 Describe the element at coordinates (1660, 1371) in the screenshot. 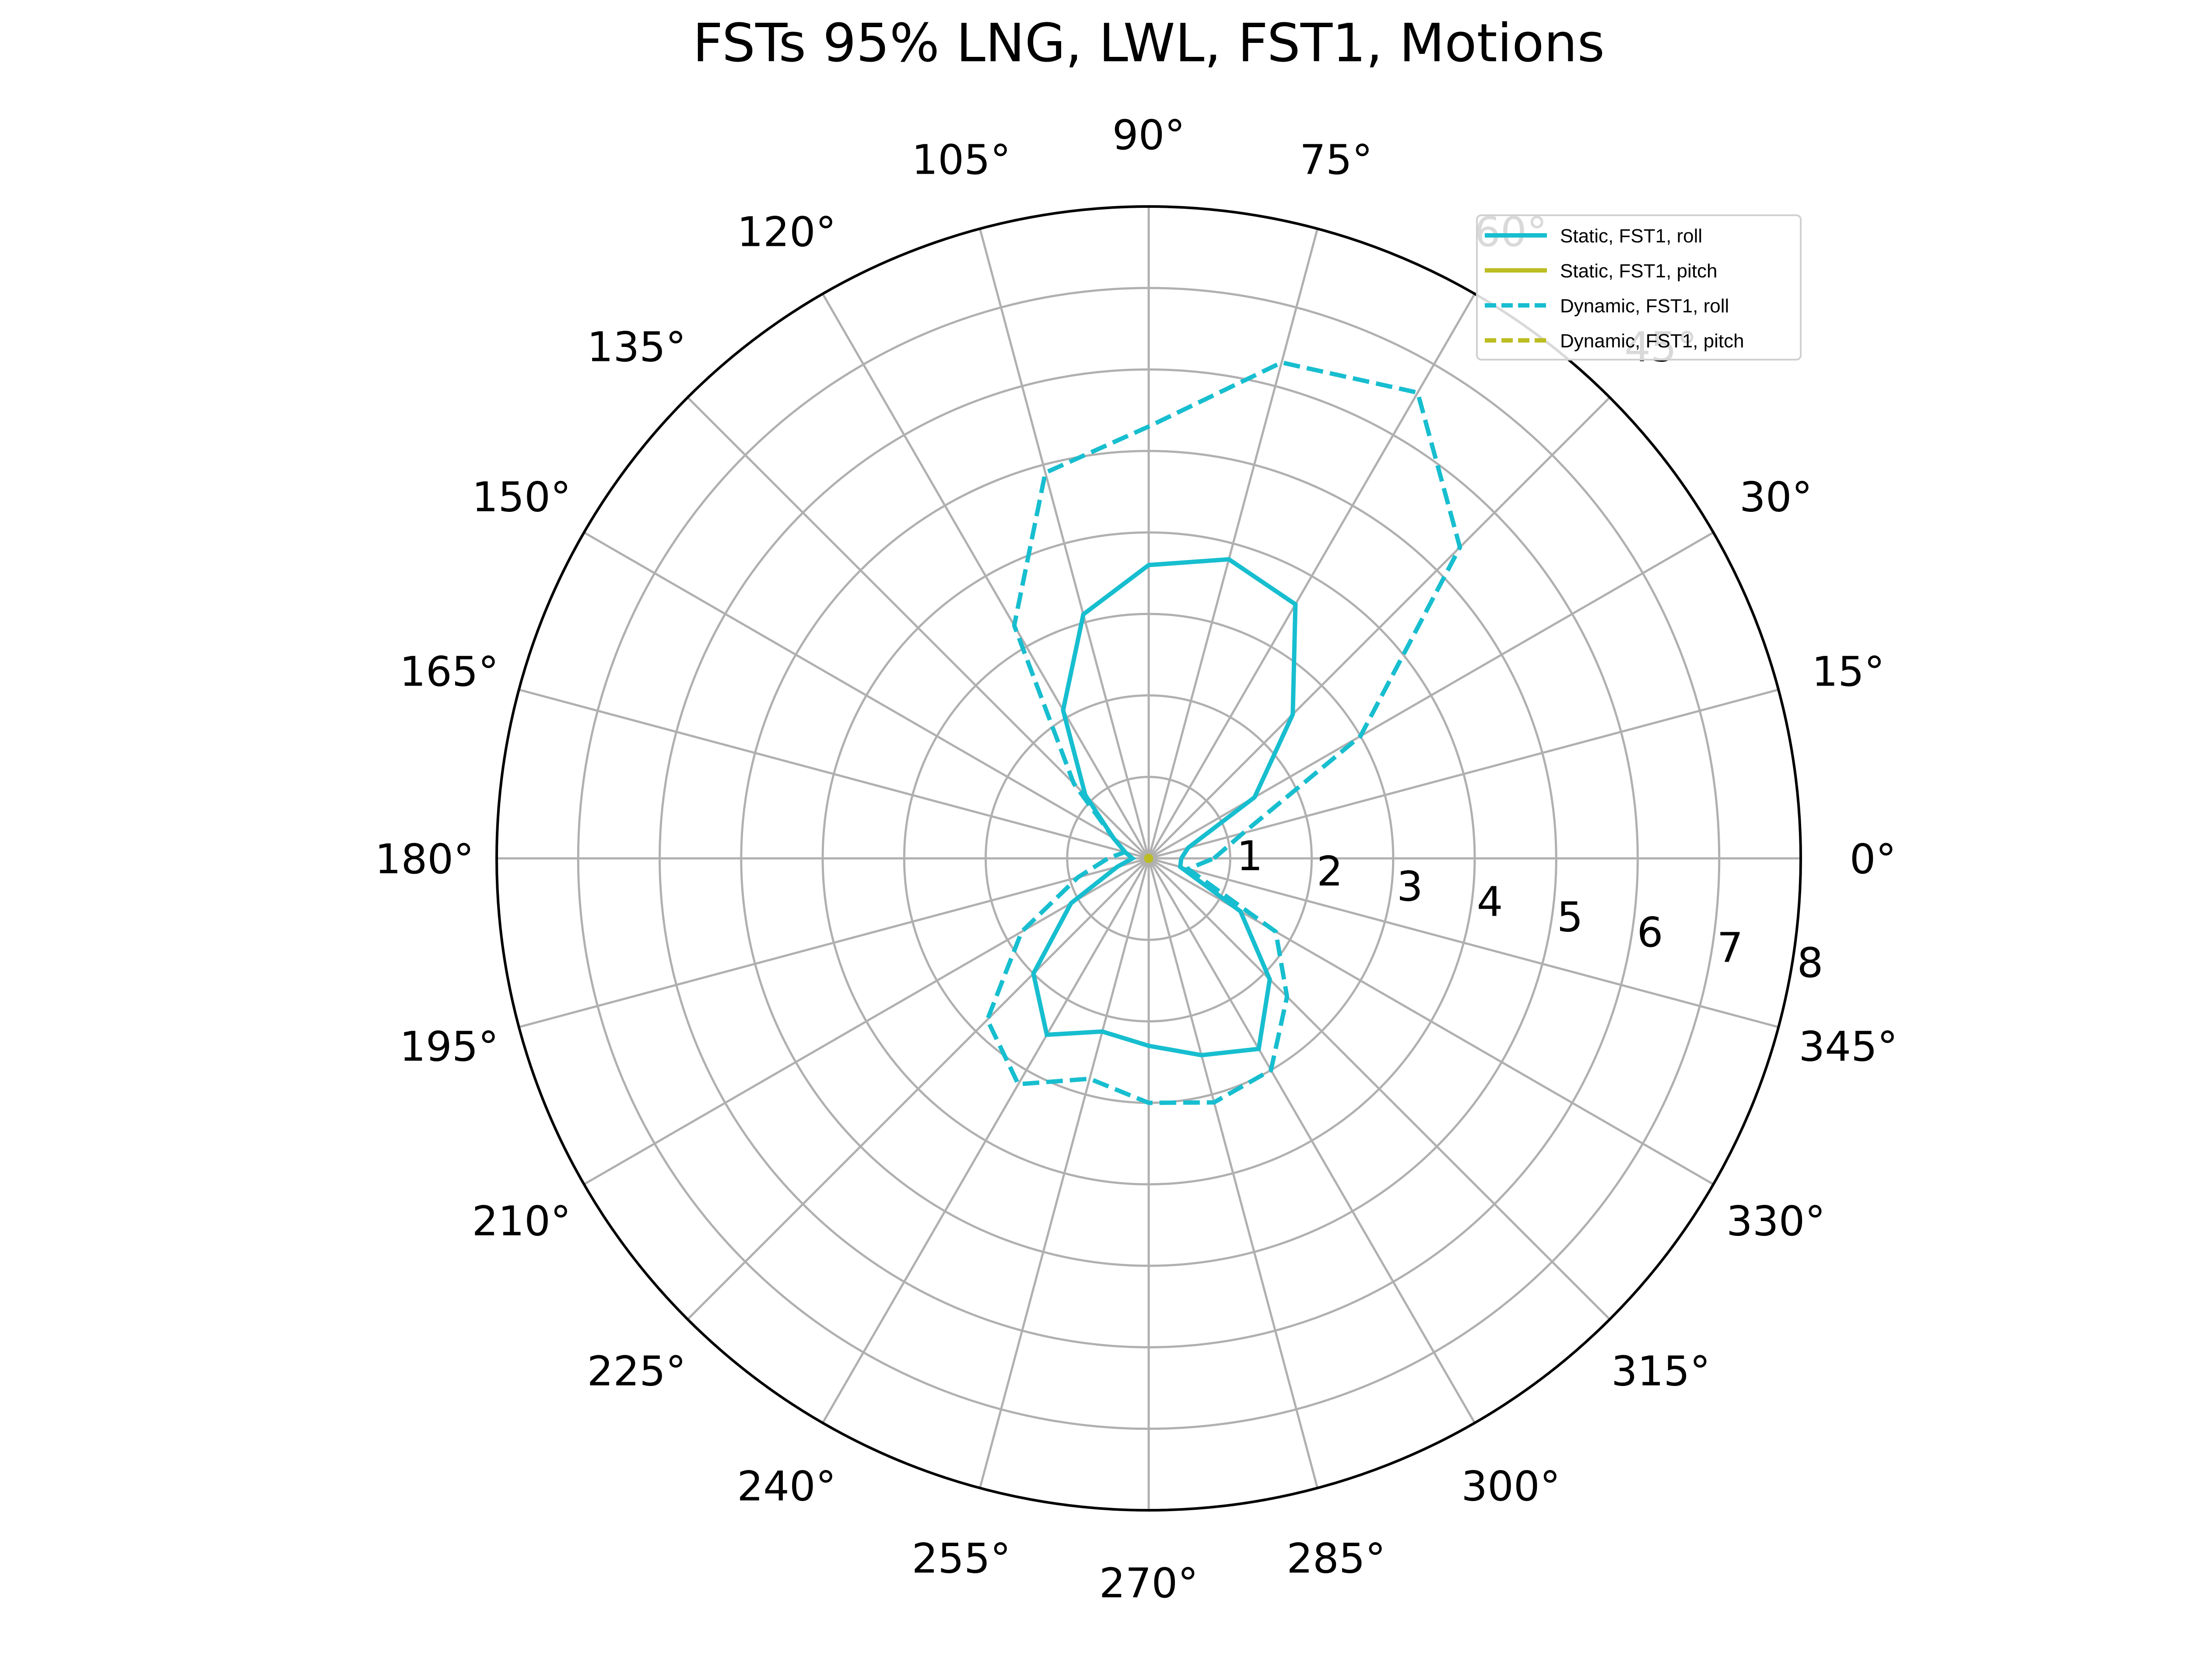

I see `angular-tick-label: 315°` at that location.